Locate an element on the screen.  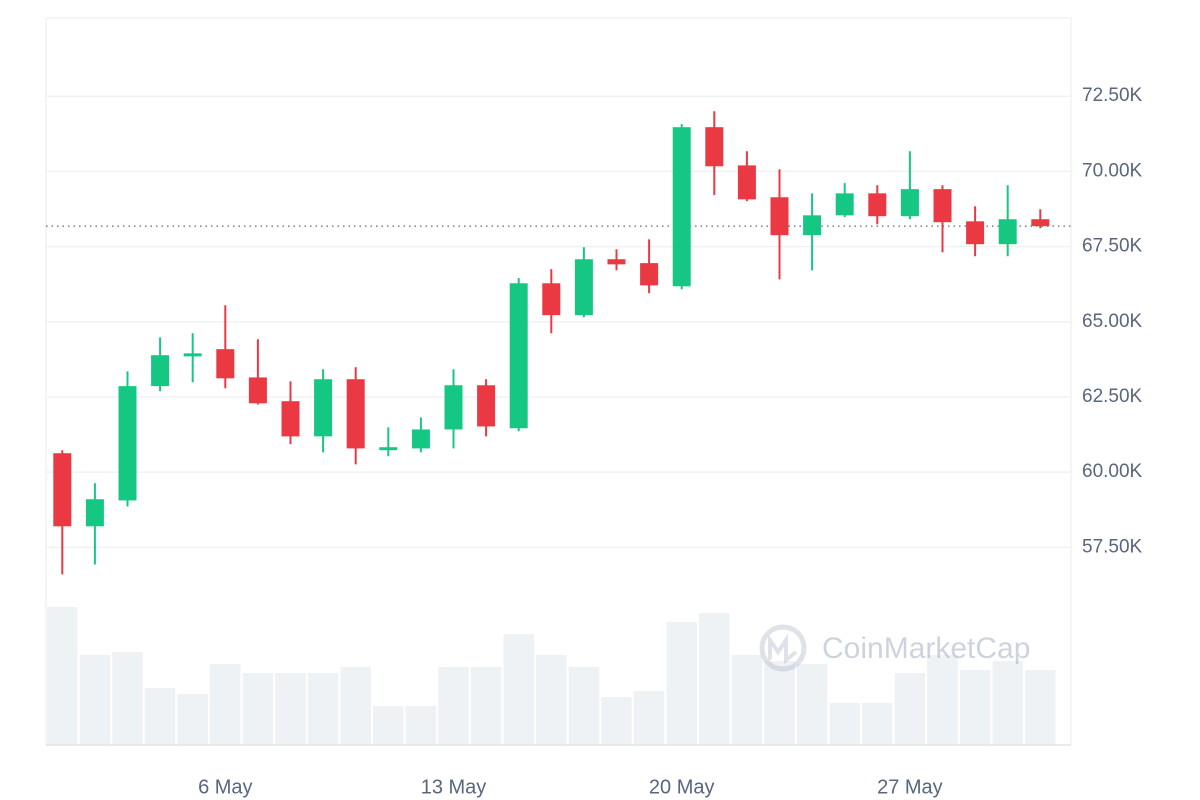
x-tick-label: 13 May is located at coordinates (454, 787).